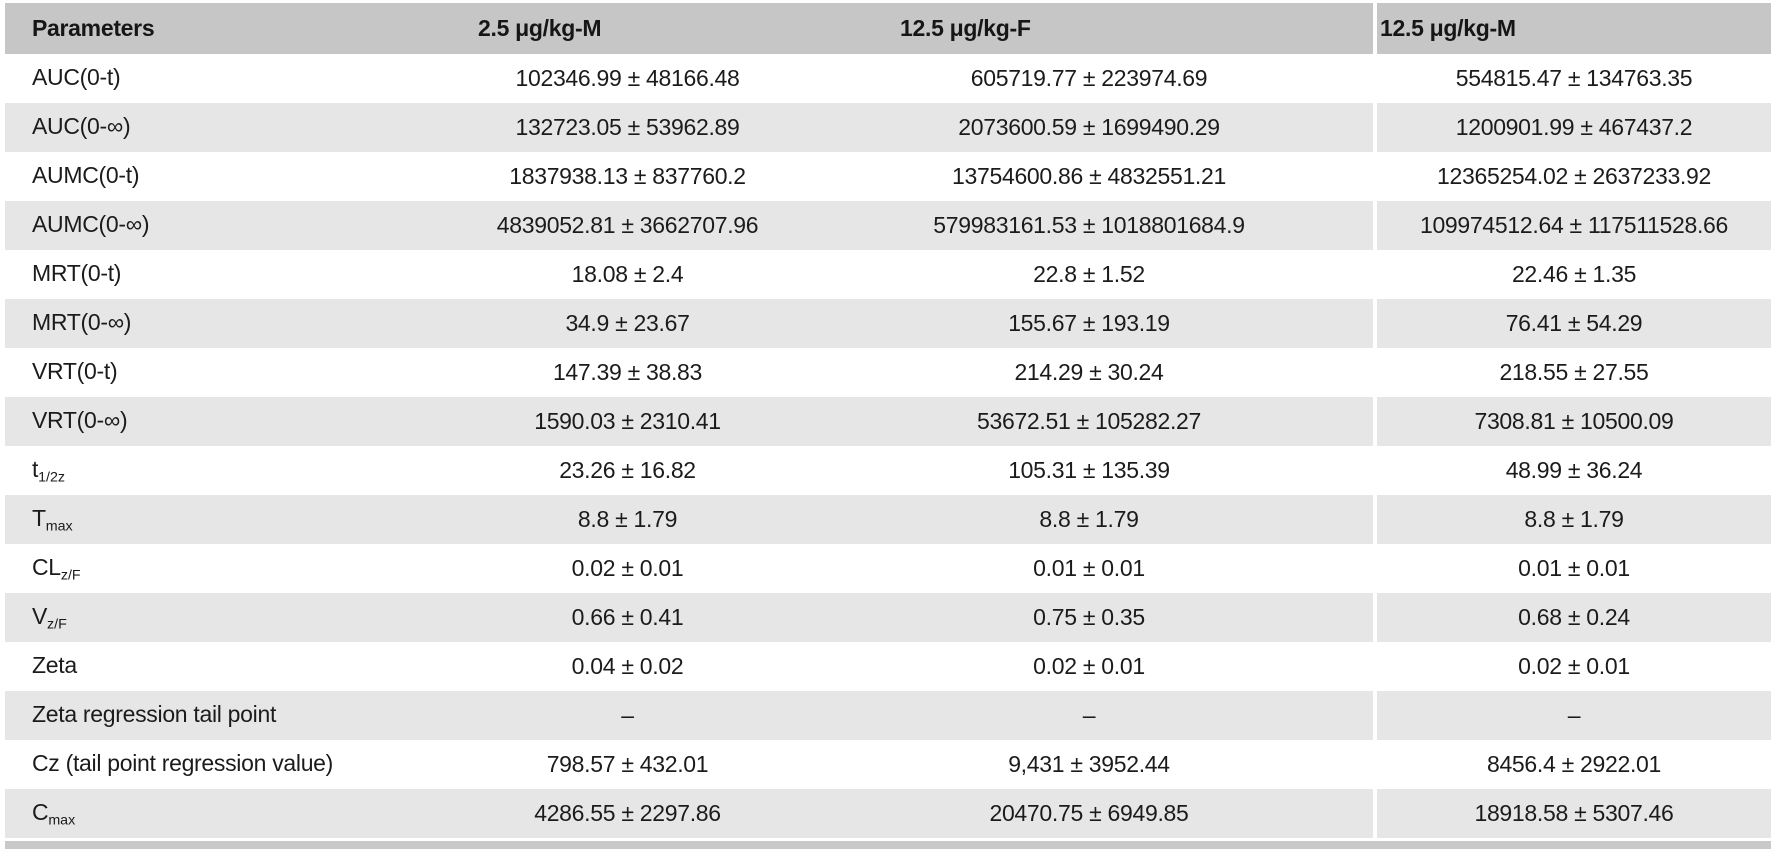 This screenshot has width=1776, height=850. What do you see at coordinates (227, 225) in the screenshot?
I see `row-label: AUMC(0-∞)` at bounding box center [227, 225].